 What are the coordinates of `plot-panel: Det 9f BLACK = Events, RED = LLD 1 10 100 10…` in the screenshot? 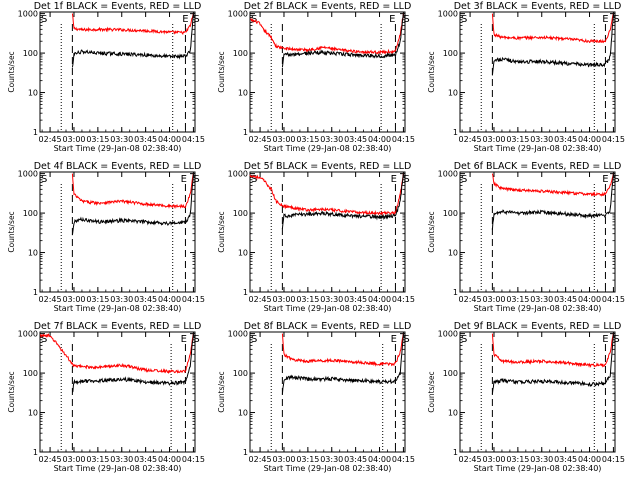 It's located at (526, 397).